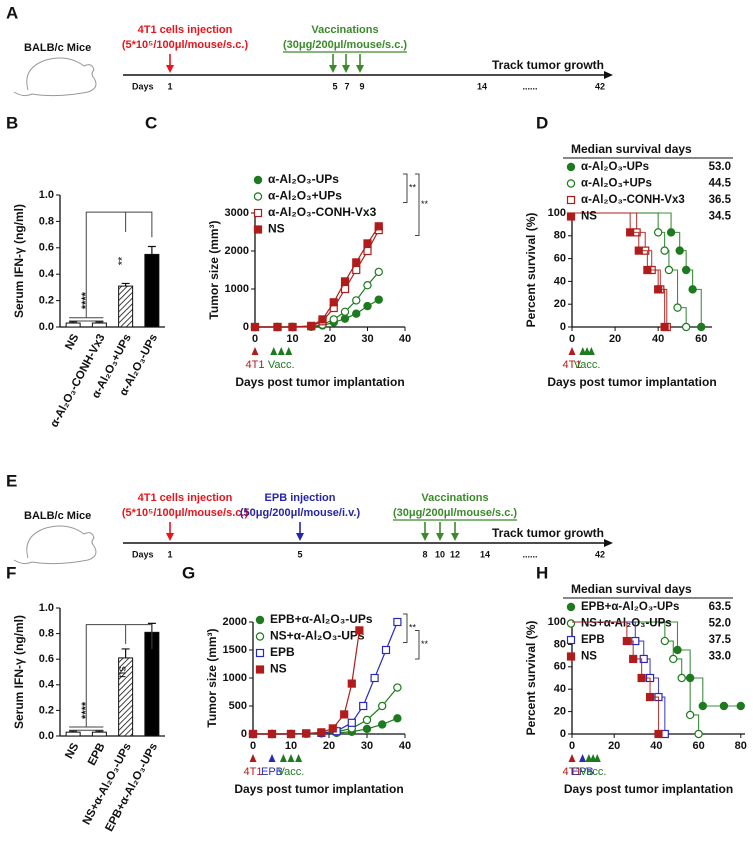 The height and width of the screenshot is (859, 753). What do you see at coordinates (631, 589) in the screenshot?
I see `legend-title: Median survival days` at bounding box center [631, 589].